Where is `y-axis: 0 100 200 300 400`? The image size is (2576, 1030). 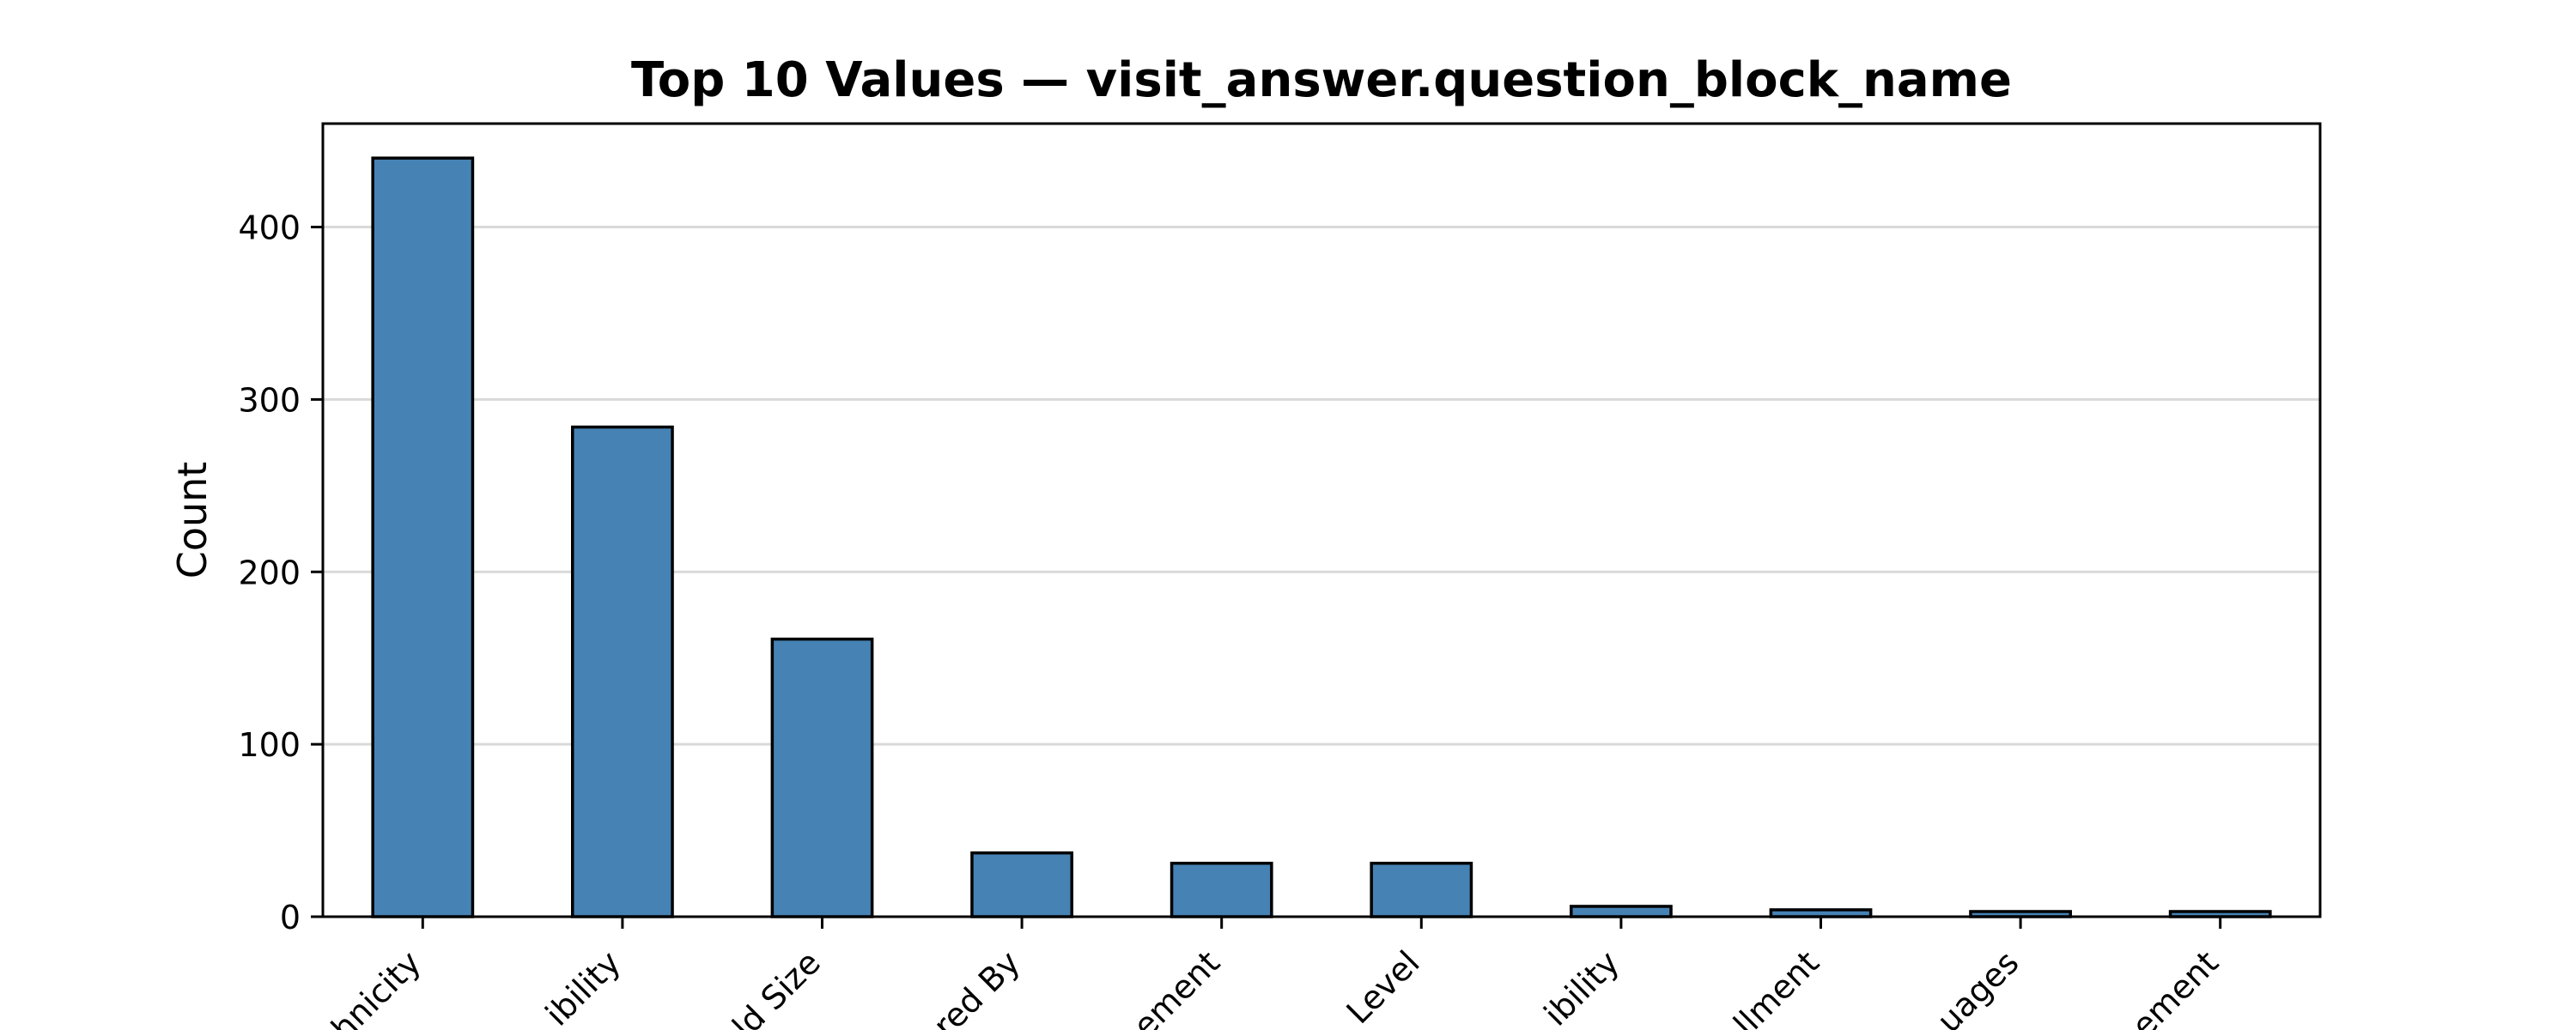 y-axis: 0 100 200 300 400 is located at coordinates (280, 572).